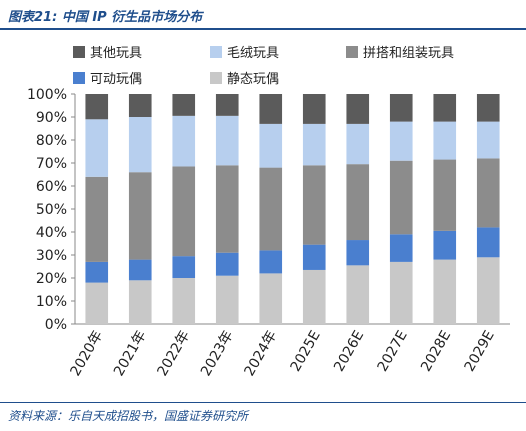  What do you see at coordinates (480, 351) in the screenshot?
I see `x-tick-label: 2029E` at bounding box center [480, 351].